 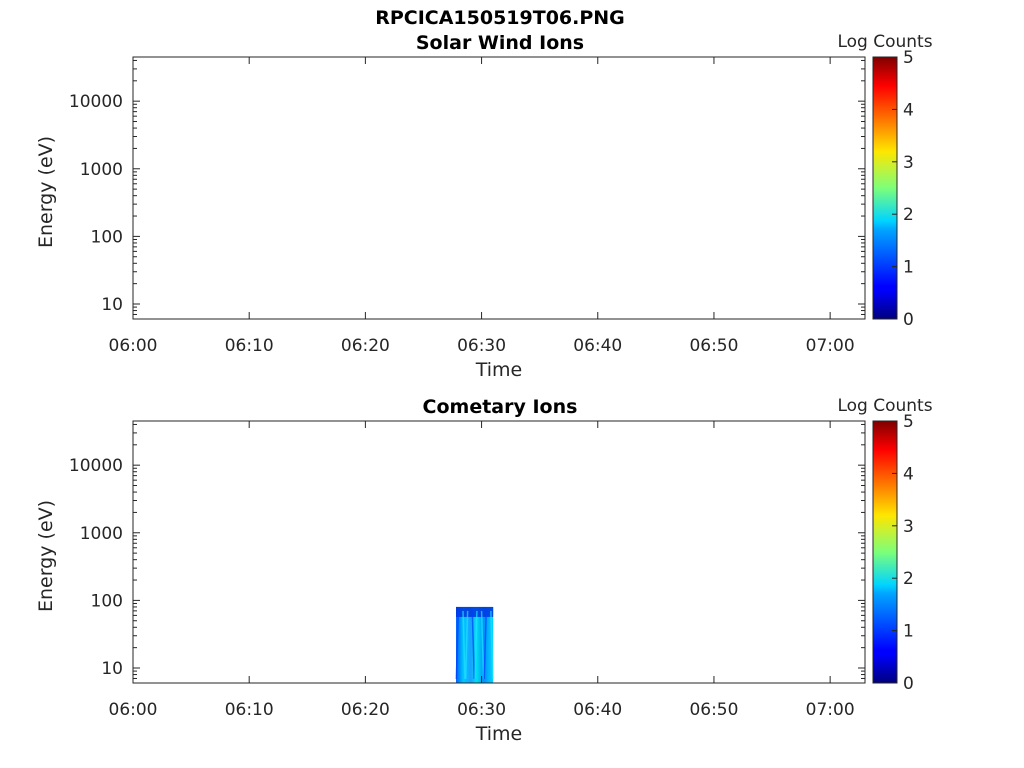 What do you see at coordinates (500, 43) in the screenshot?
I see `panel-title: Solar Wind Ions` at bounding box center [500, 43].